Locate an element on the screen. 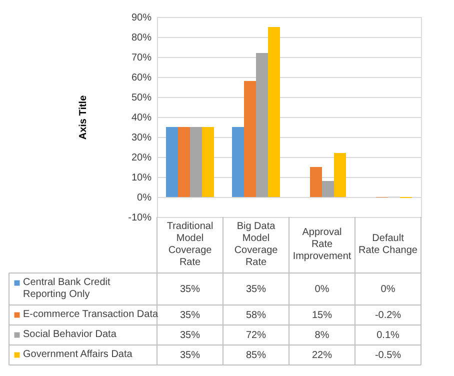 The width and height of the screenshot is (454, 376). y-axis-title: Axis Title is located at coordinates (84, 117).